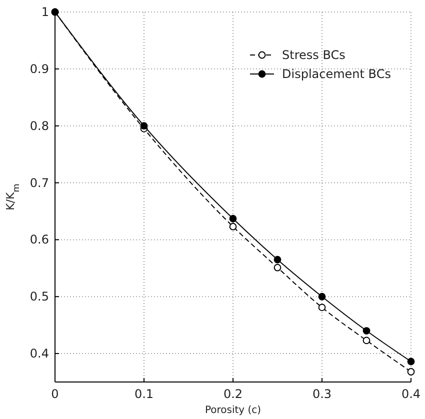 This screenshot has height=419, width=425. Describe the element at coordinates (411, 394) in the screenshot. I see `x-tick-label: 0.4` at that location.